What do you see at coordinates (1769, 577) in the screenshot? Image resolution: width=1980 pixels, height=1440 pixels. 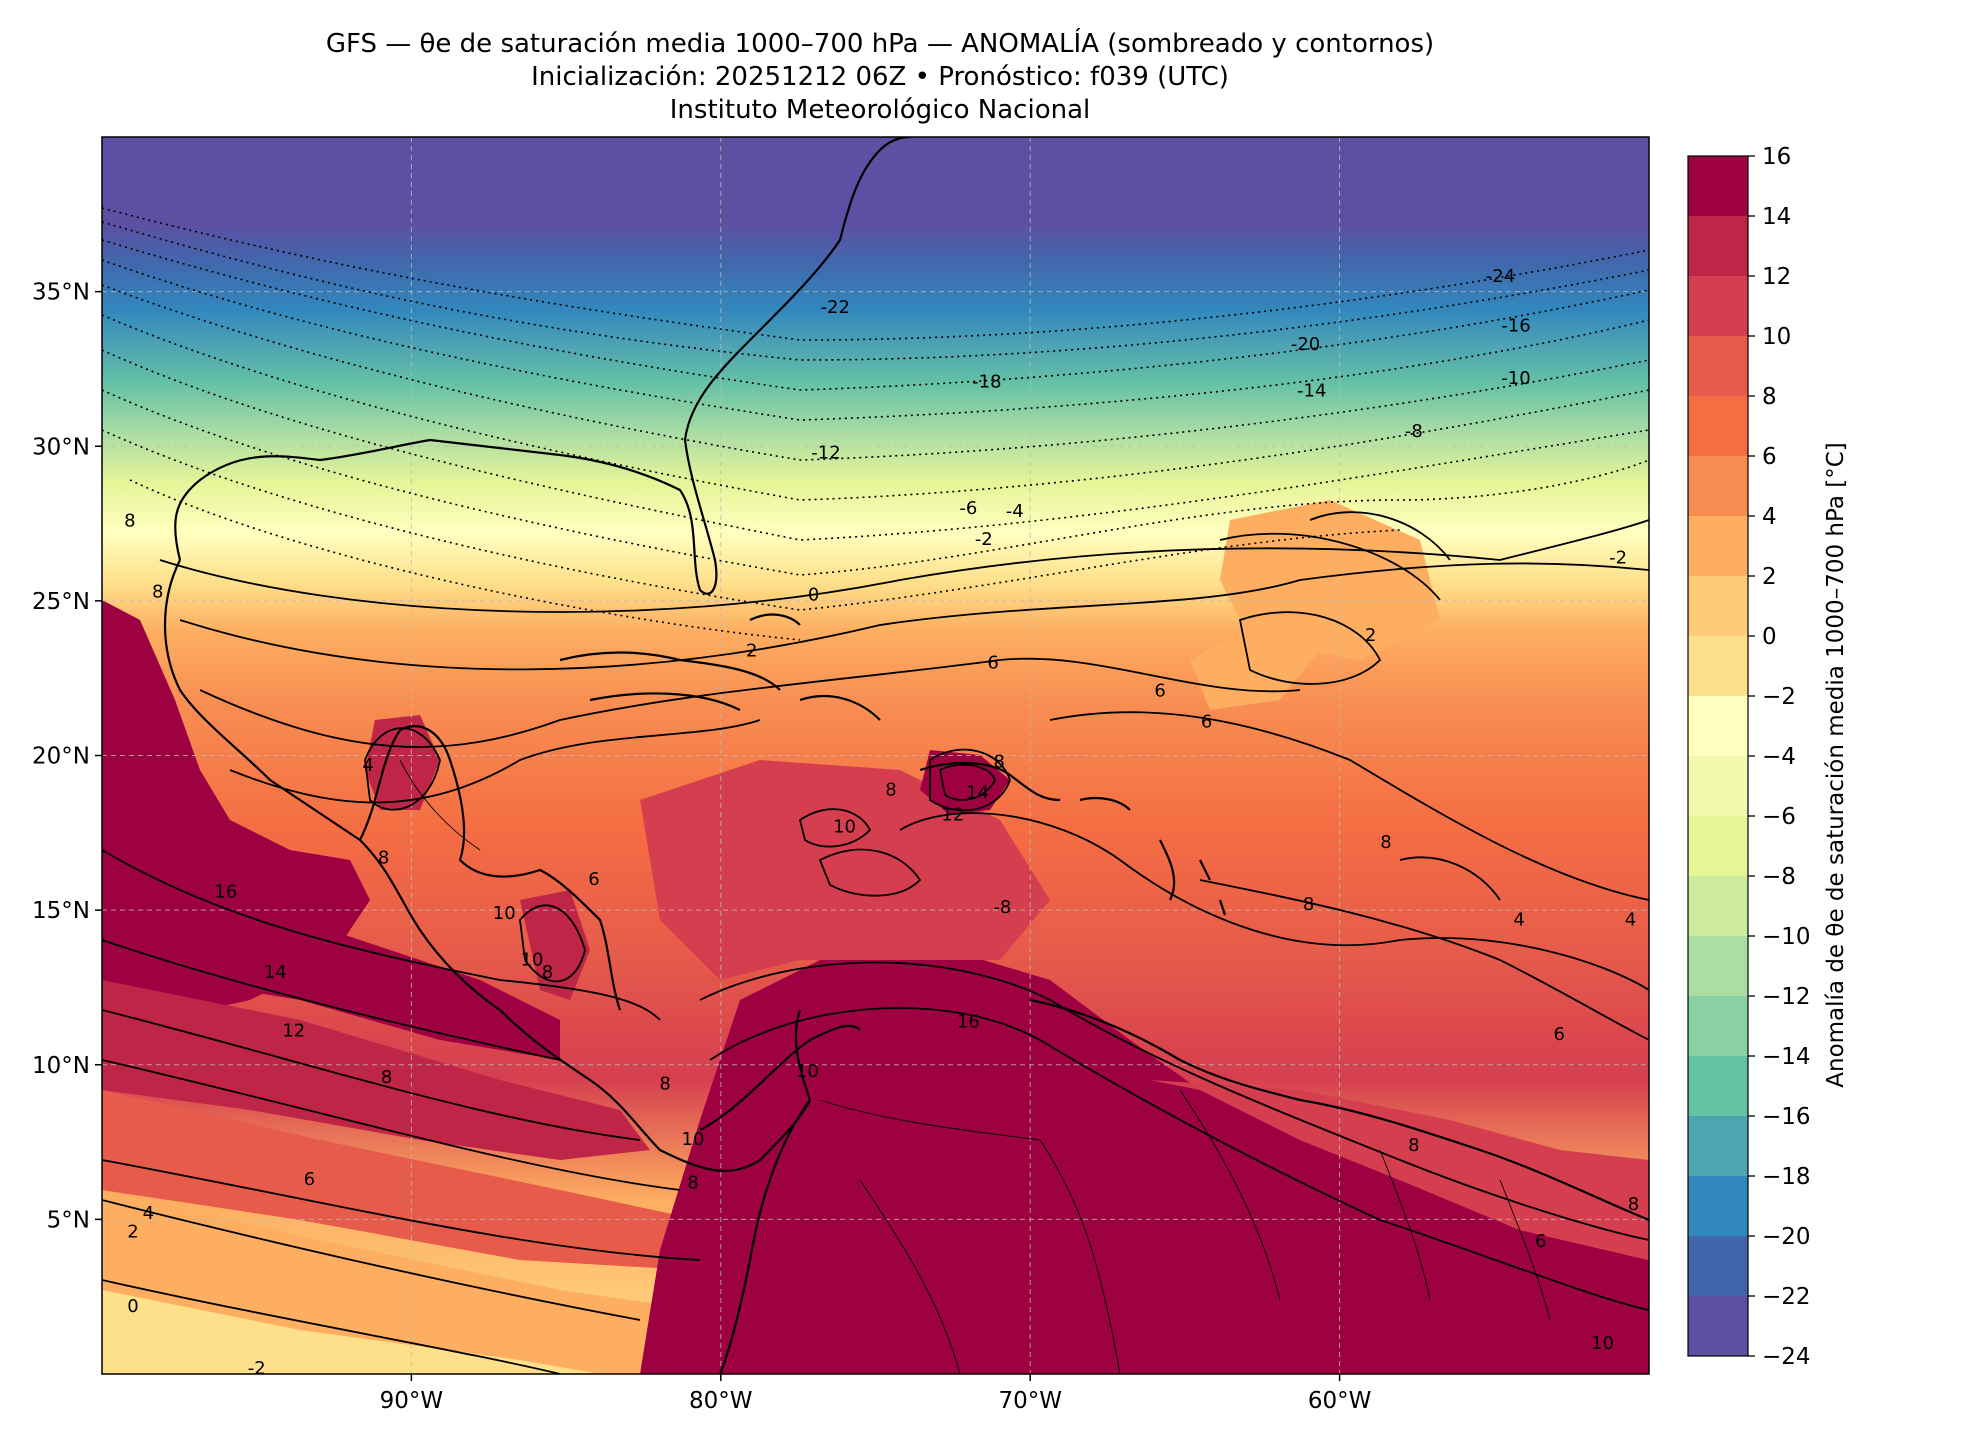 I see `colorbar-tick-label: 2` at bounding box center [1769, 577].